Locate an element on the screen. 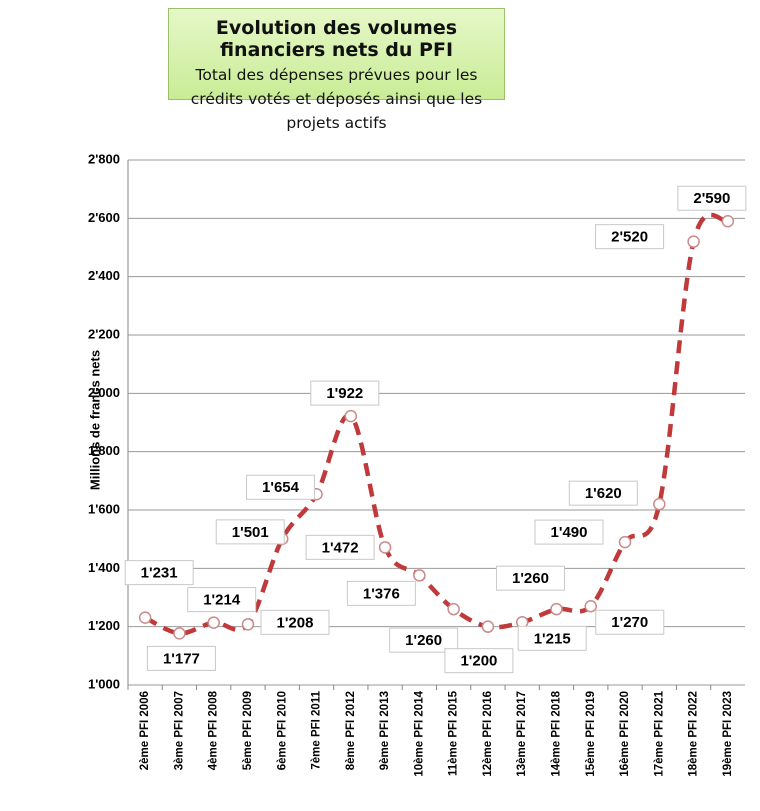 The image size is (760, 811). data-label: 1'200 is located at coordinates (478, 661).